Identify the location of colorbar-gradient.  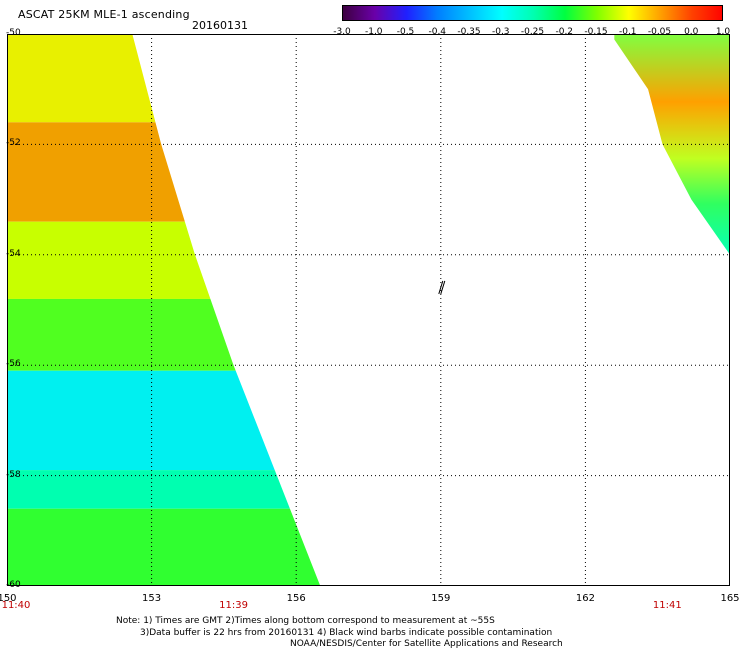
(532, 13).